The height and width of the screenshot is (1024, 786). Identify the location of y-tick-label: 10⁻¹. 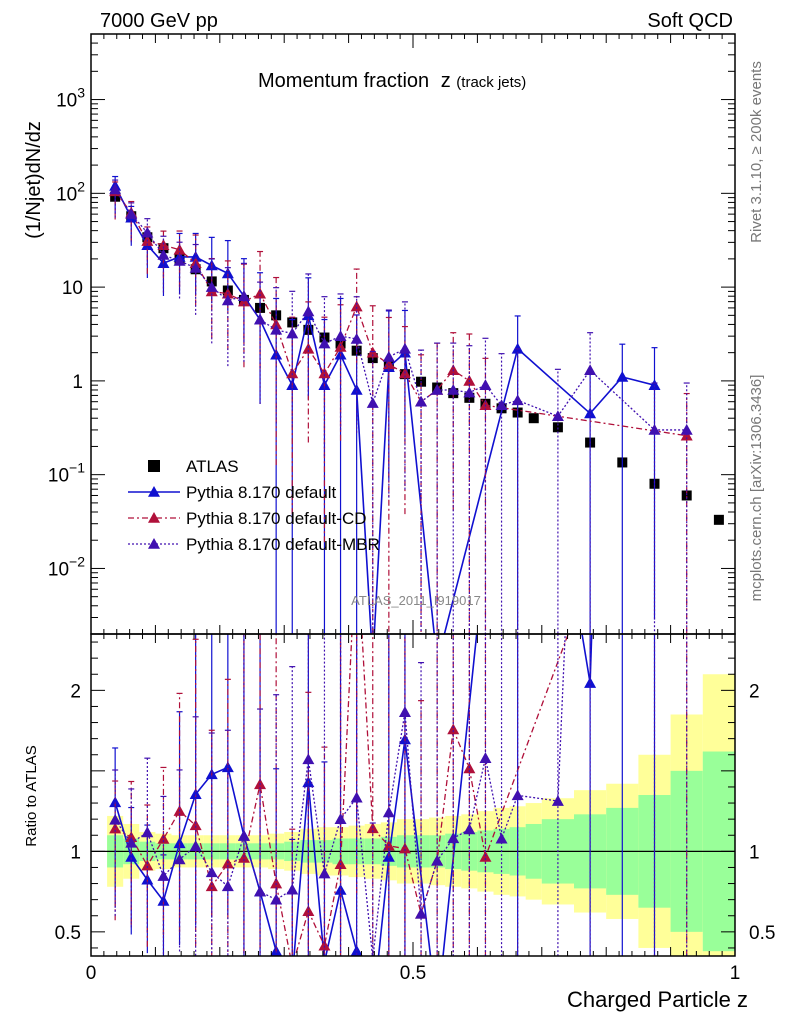
(66, 473).